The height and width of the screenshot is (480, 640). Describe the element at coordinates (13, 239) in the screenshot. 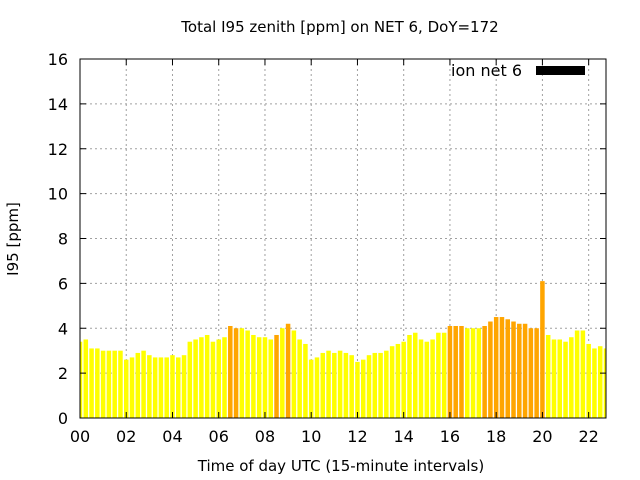

I see `y-axis-label: I95 [ppm]` at that location.